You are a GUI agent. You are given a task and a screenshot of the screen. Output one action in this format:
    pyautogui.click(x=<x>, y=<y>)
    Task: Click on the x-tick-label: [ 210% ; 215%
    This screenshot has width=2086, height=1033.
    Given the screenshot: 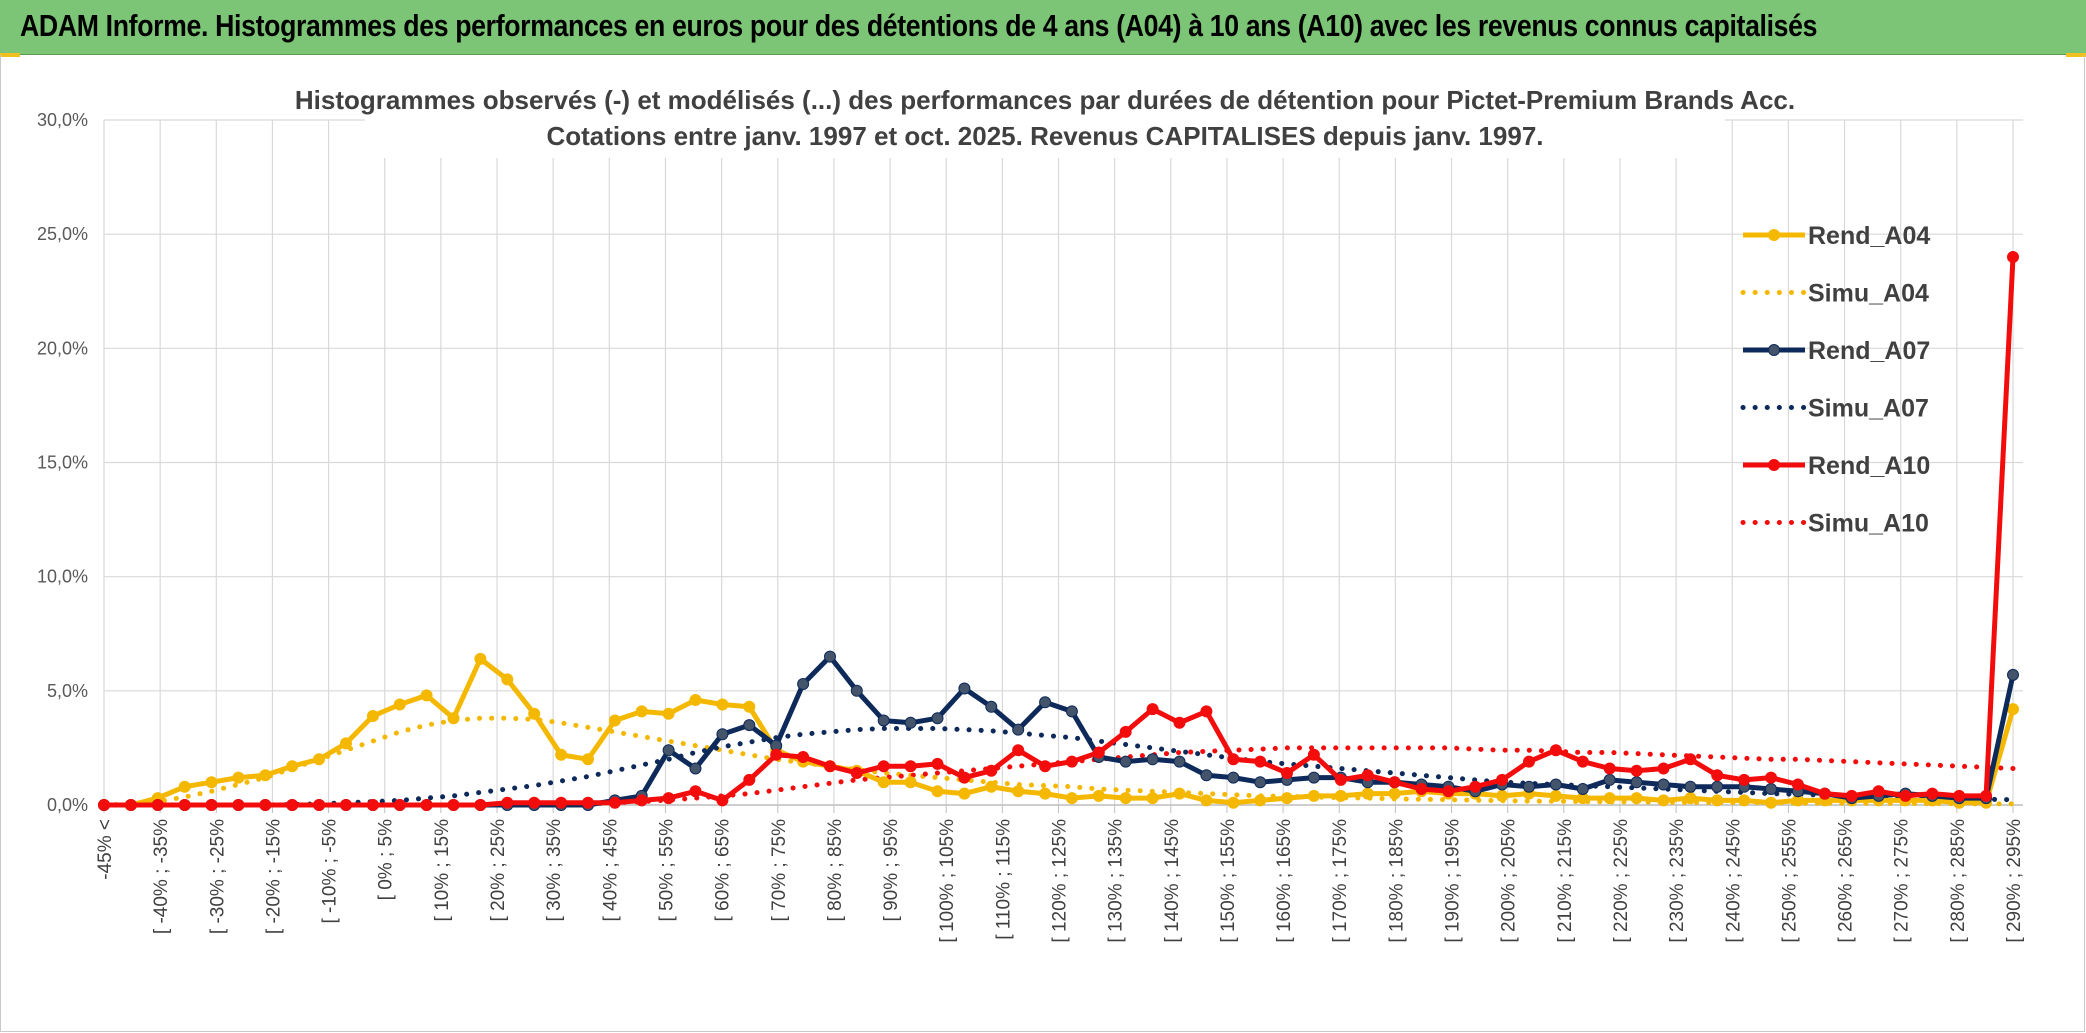 What is the action you would take?
    pyautogui.click(x=1565, y=881)
    